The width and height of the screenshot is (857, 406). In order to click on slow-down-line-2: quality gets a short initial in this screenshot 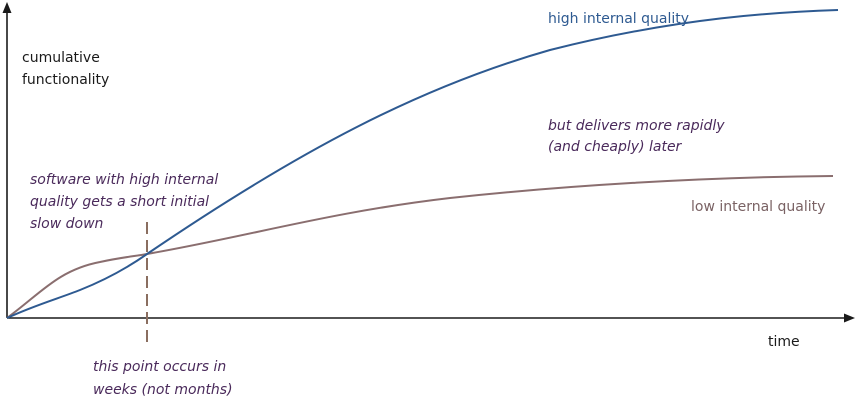, I will do `click(119, 202)`.